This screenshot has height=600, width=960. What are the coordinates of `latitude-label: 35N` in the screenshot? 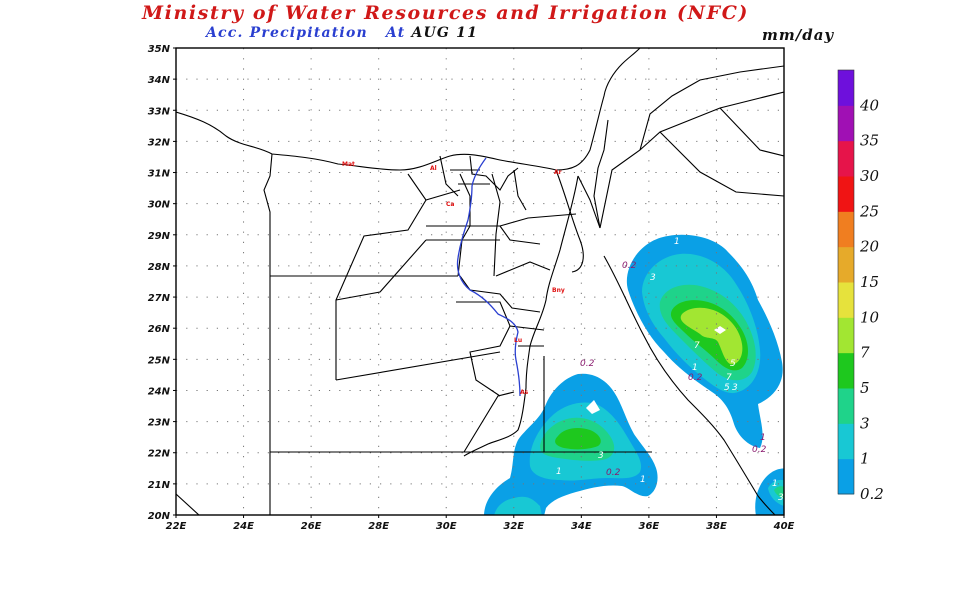 It's located at (159, 49).